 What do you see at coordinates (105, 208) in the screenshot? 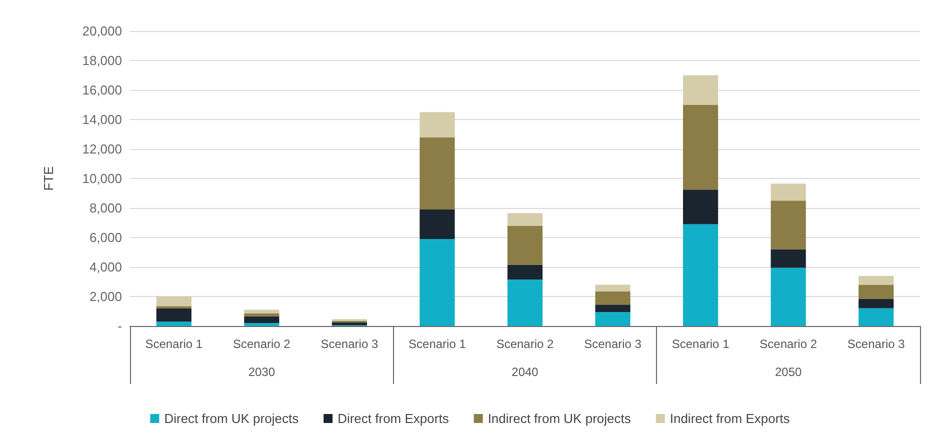
I see `y-tick-label: 8,000` at bounding box center [105, 208].